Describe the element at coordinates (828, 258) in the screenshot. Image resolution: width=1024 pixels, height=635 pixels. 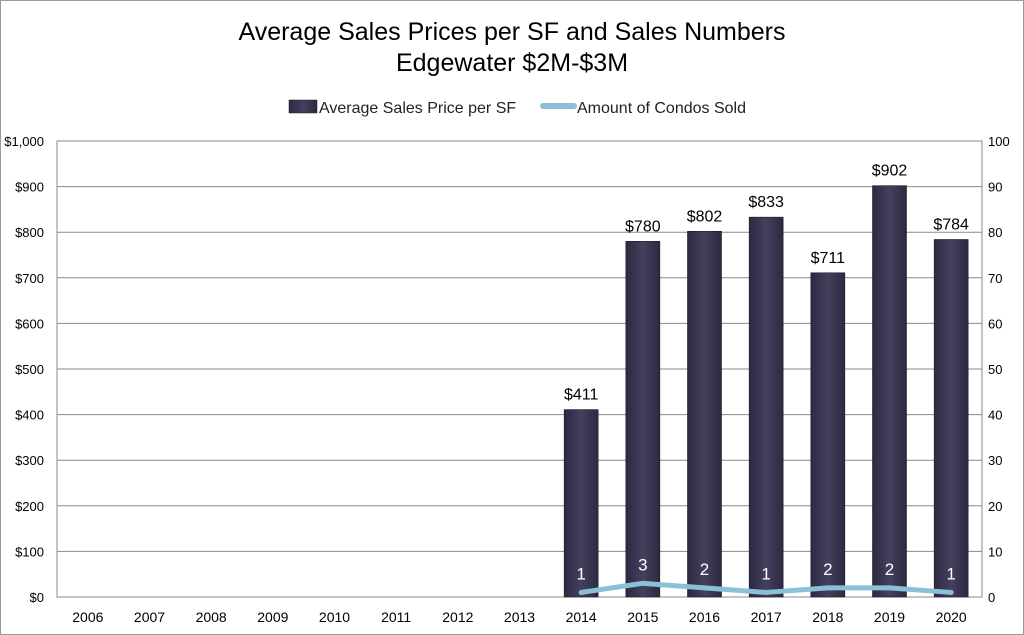
I see `bar-data-label: $711` at that location.